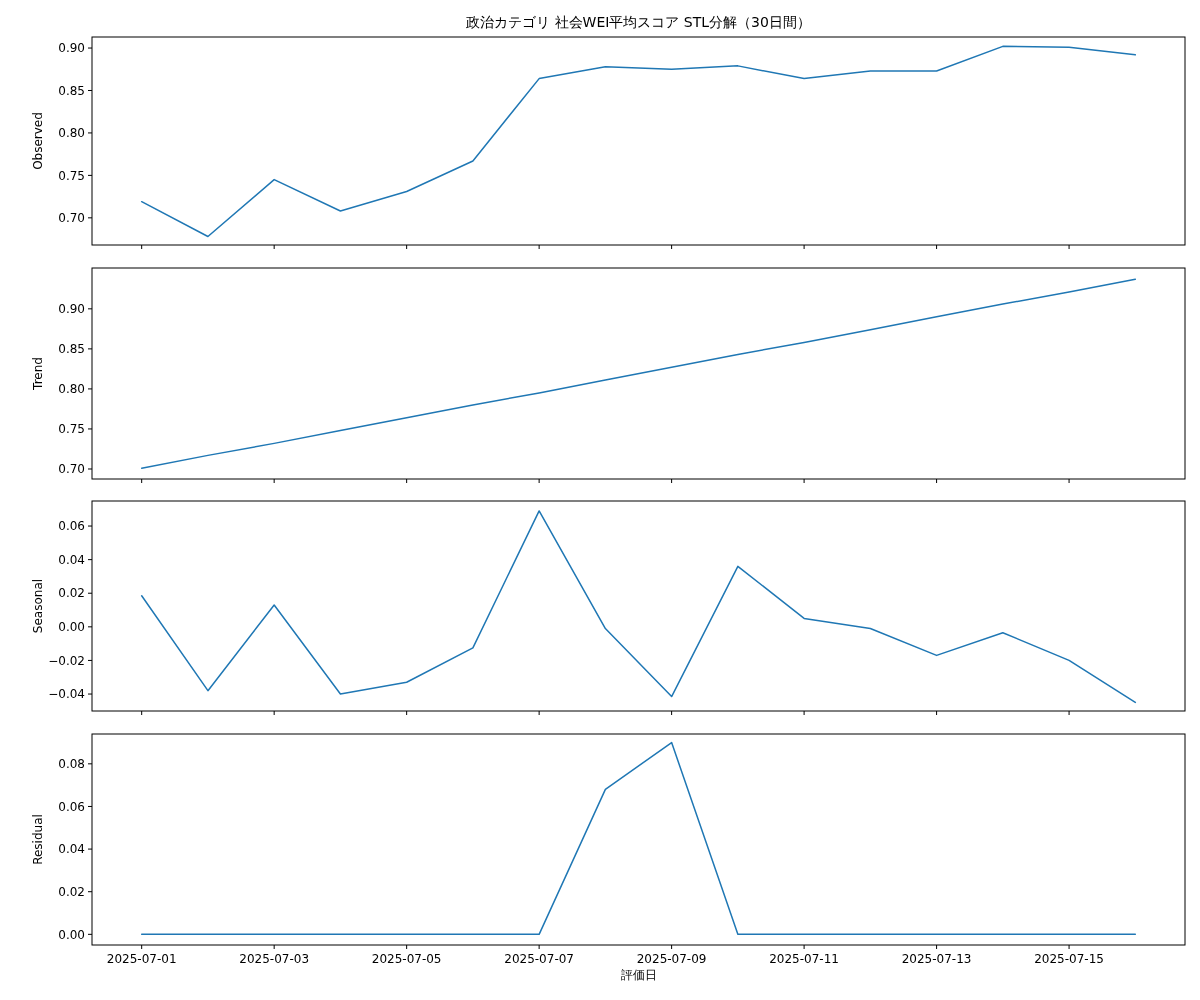 Image resolution: width=1200 pixels, height=1000 pixels. Describe the element at coordinates (638, 22) in the screenshot. I see `chart-title: 政治カテゴリ 社会WEI平均スコア STL分解（30日間）` at that location.